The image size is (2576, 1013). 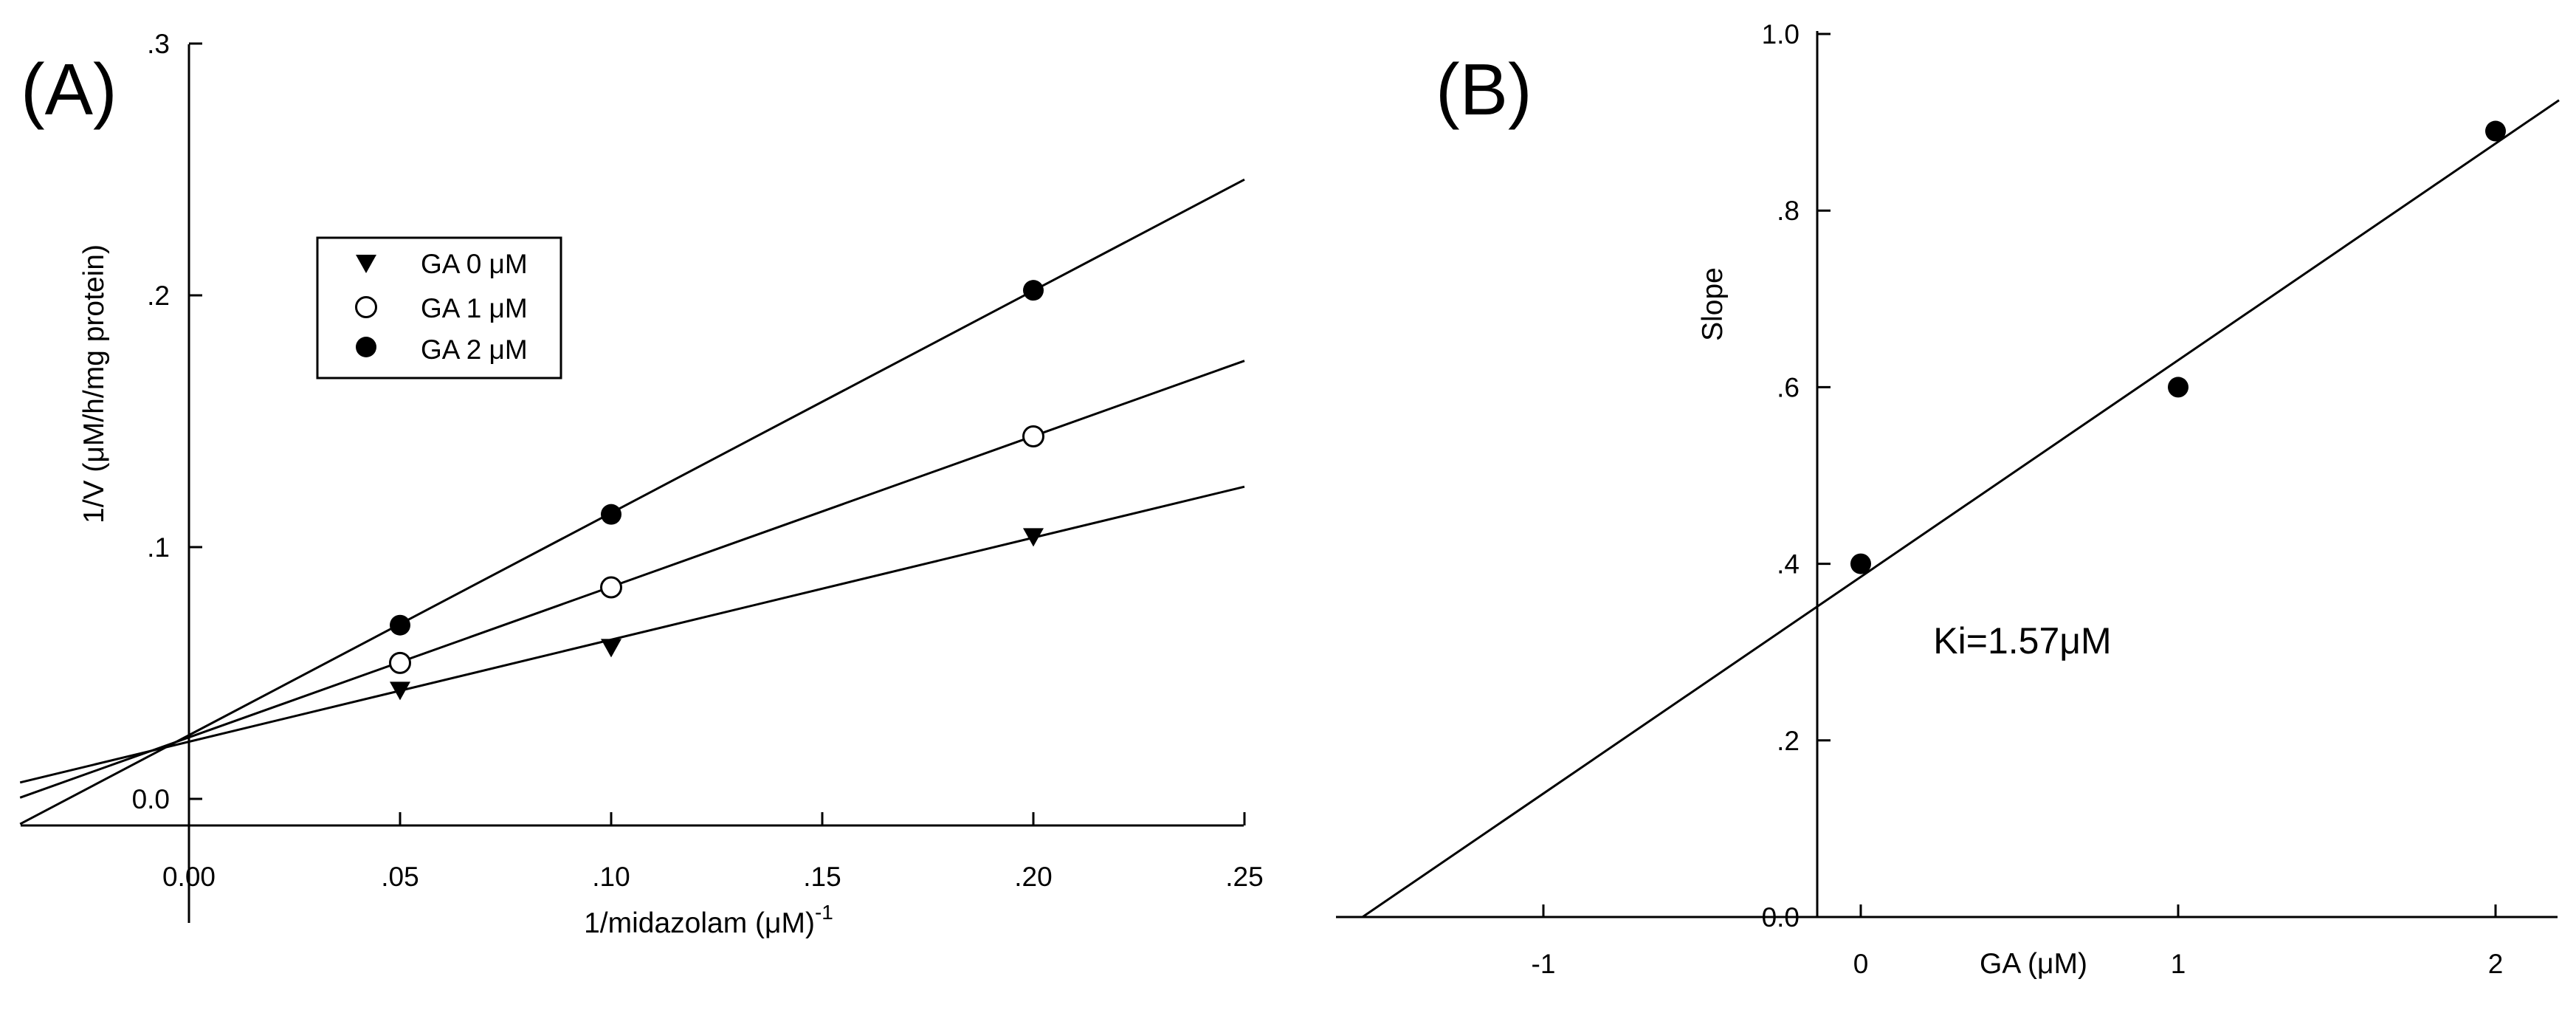 I want to click on panel-a-x-tick-label: 0.00, so click(x=189, y=877).